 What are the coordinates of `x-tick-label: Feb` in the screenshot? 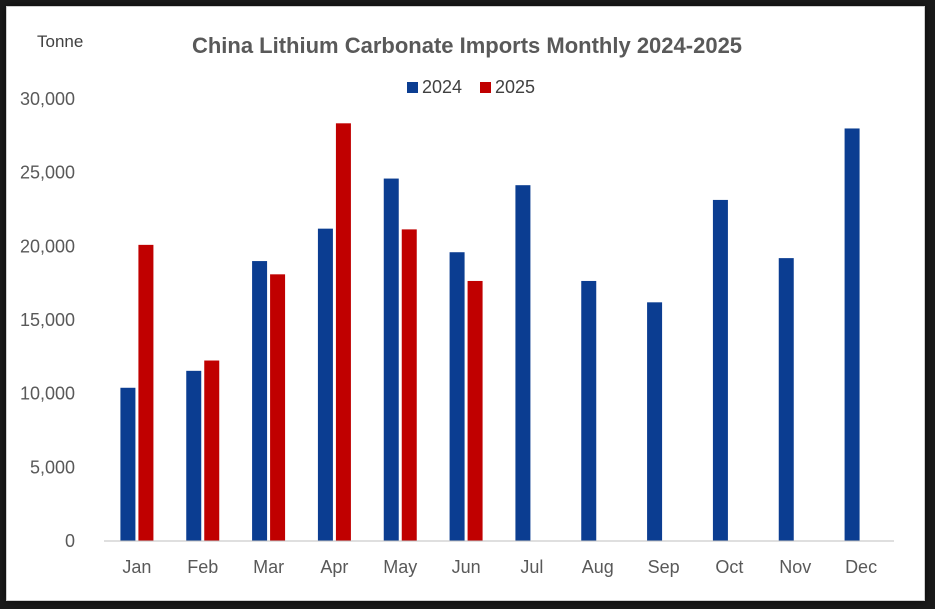 It's located at (202, 567).